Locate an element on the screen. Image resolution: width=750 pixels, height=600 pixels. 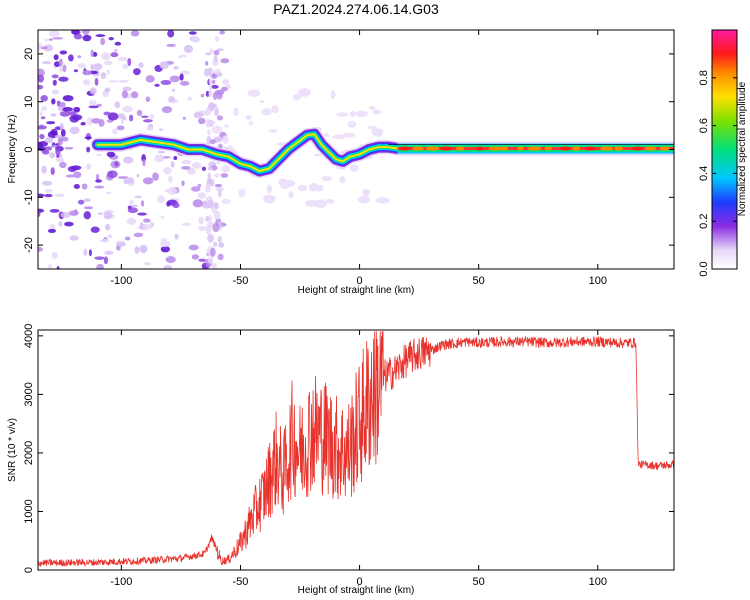
snr-x-axis-label: Height of straight line (km) is located at coordinates (356, 590).